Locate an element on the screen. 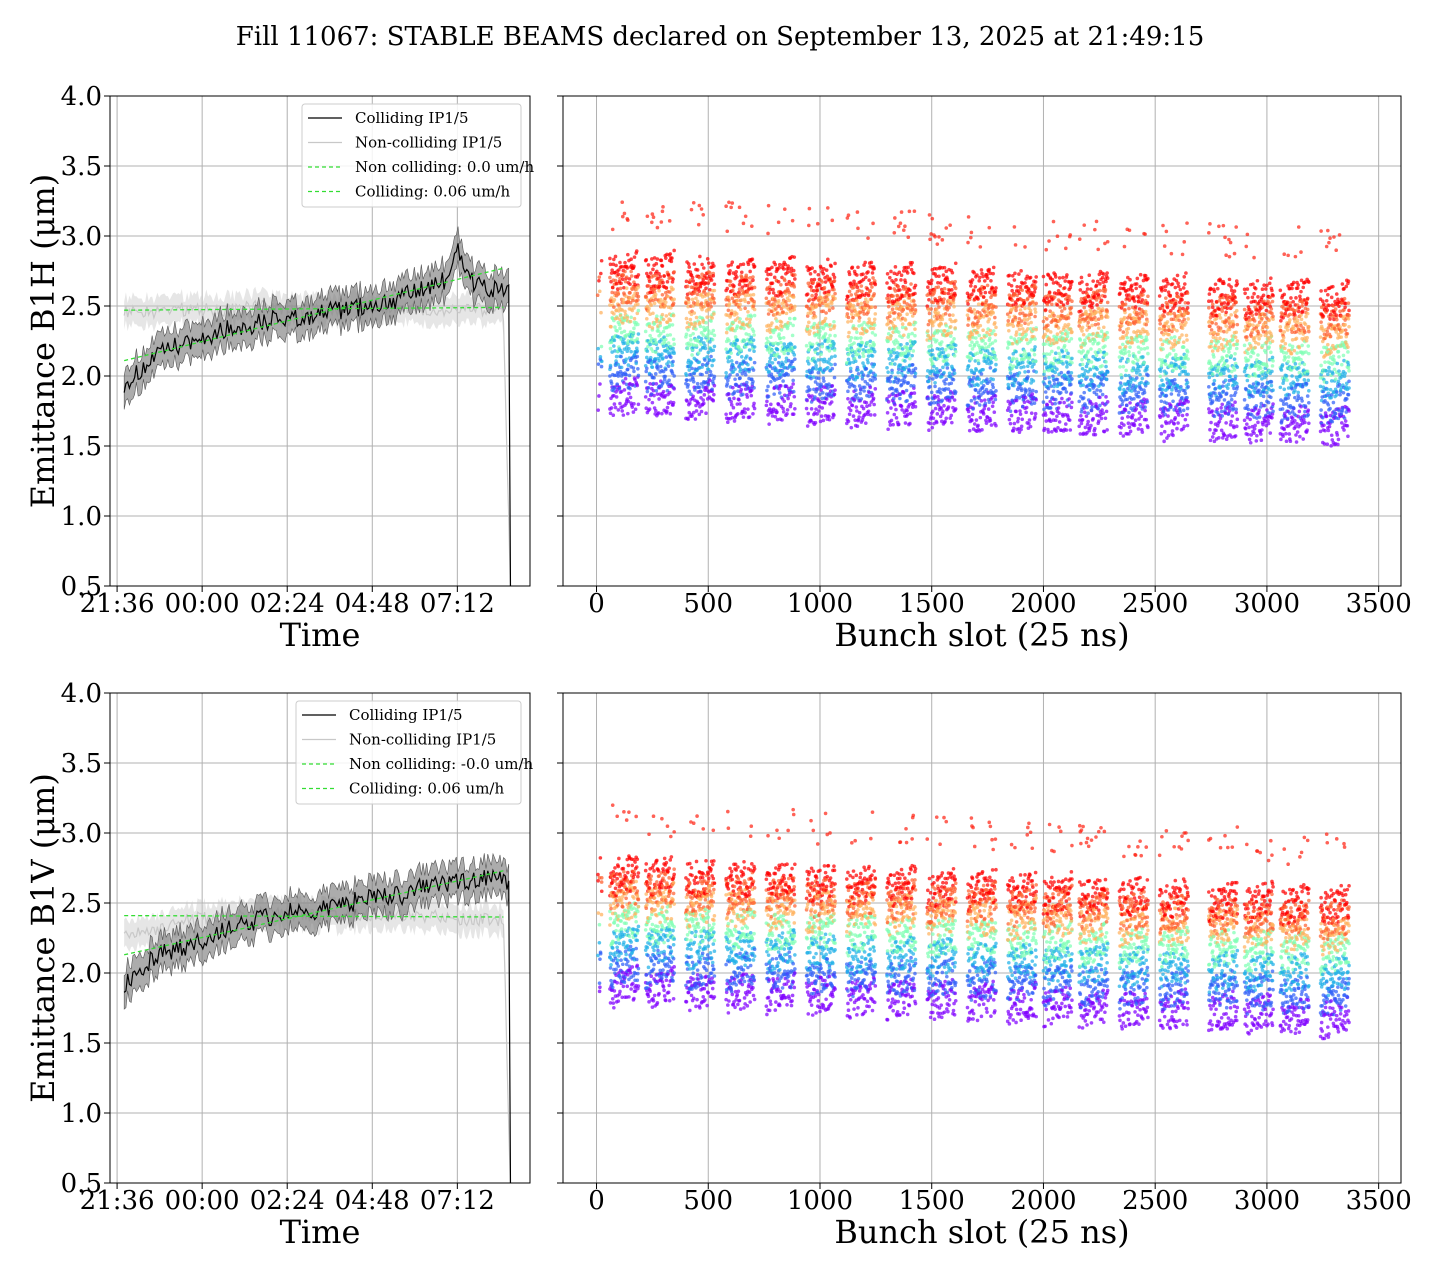 The width and height of the screenshot is (1440, 1280). b1h-time-xtick-label: 07:12 is located at coordinates (457, 604).